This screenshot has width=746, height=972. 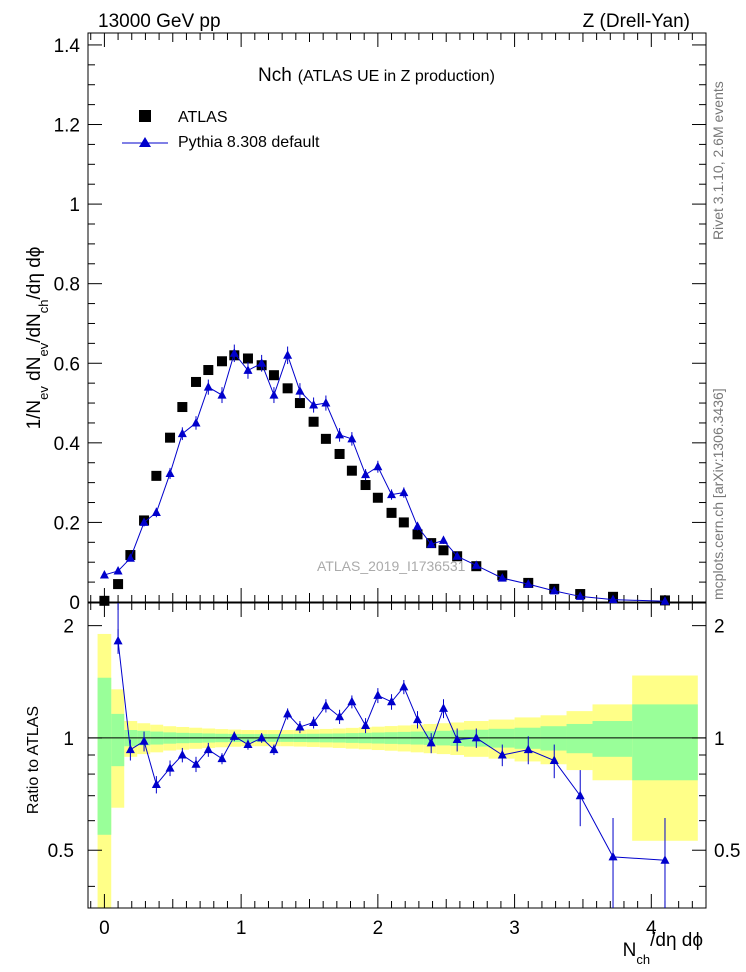 What do you see at coordinates (663, 948) in the screenshot?
I see `x-axis-label: Nch/dη dϕ` at bounding box center [663, 948].